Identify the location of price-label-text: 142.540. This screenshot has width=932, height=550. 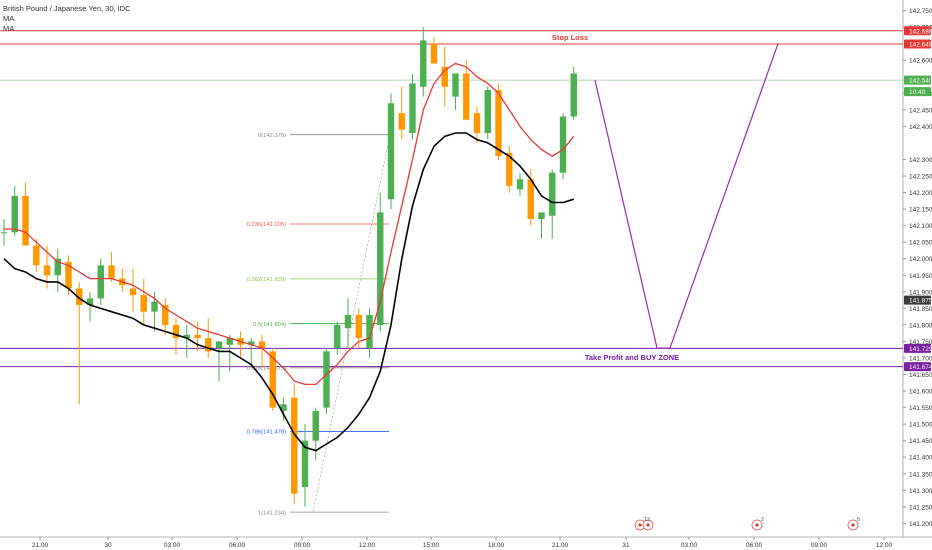
(920, 81).